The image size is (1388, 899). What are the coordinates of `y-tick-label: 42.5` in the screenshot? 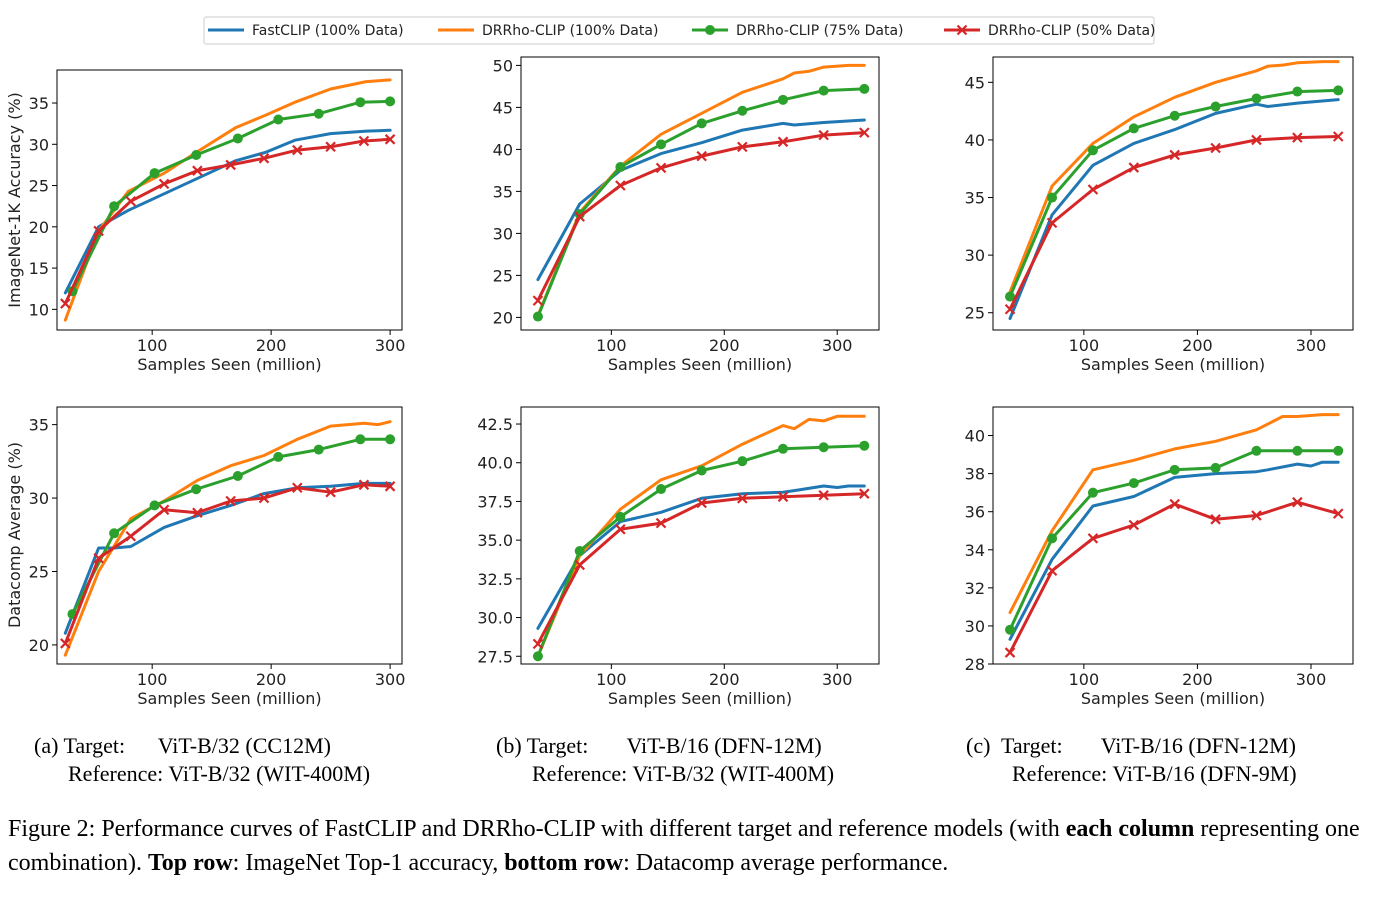 It's located at (495, 424).